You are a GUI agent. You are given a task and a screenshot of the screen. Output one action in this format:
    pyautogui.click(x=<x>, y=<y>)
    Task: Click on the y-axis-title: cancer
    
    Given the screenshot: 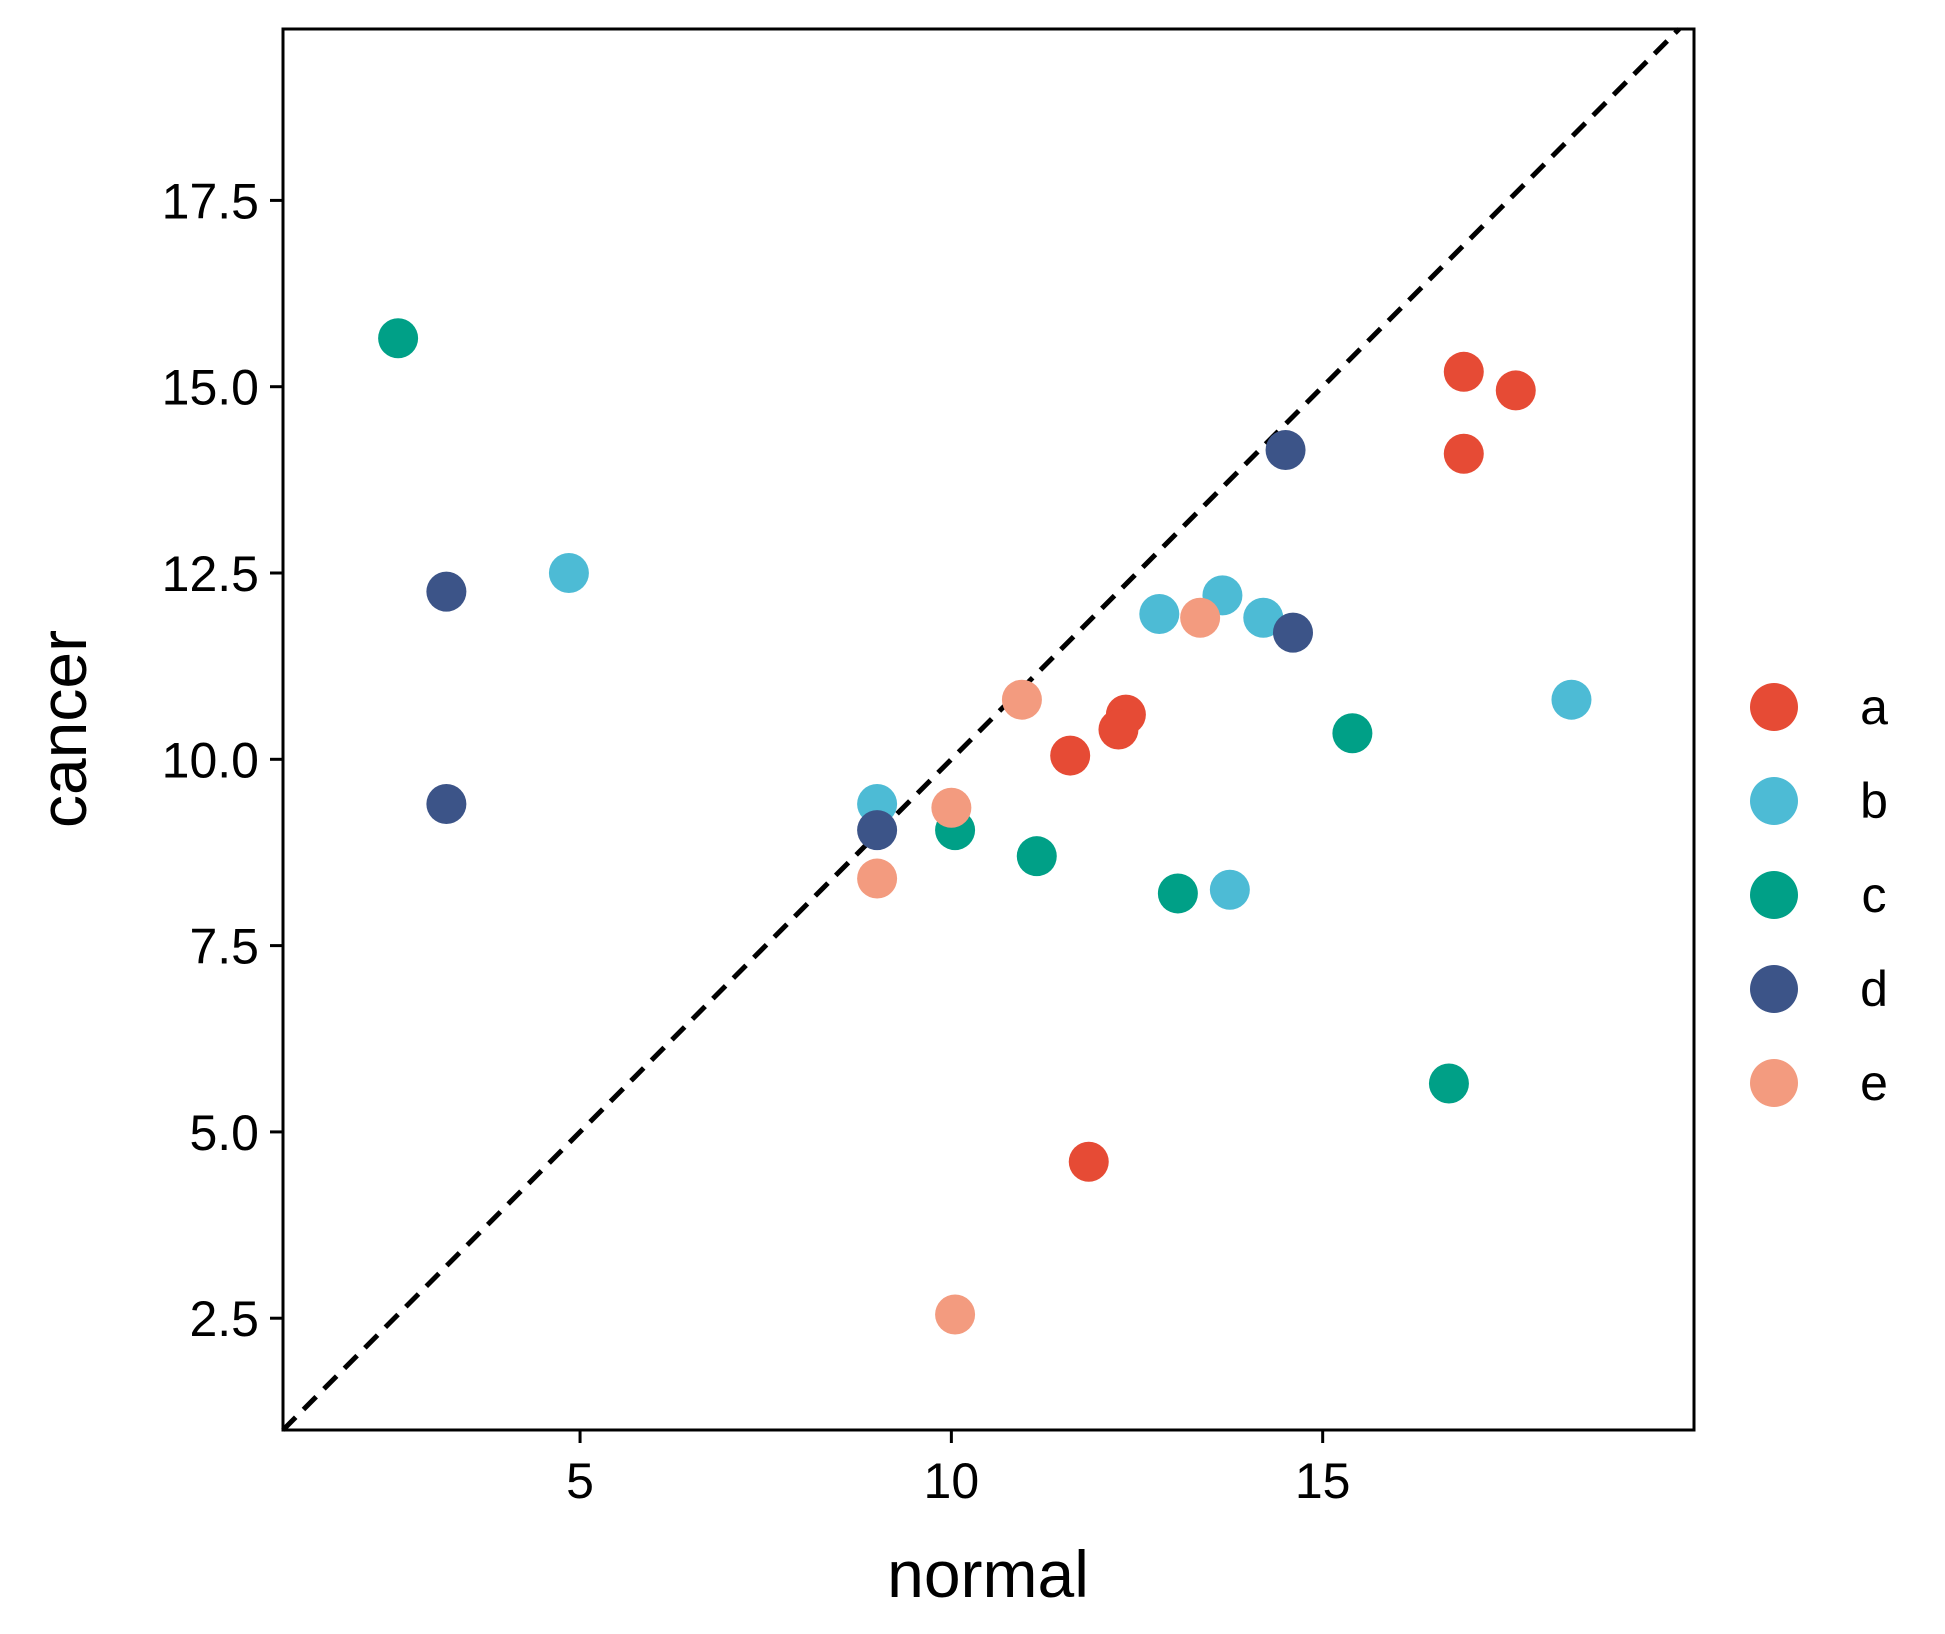 What is the action you would take?
    pyautogui.click(x=63, y=729)
    